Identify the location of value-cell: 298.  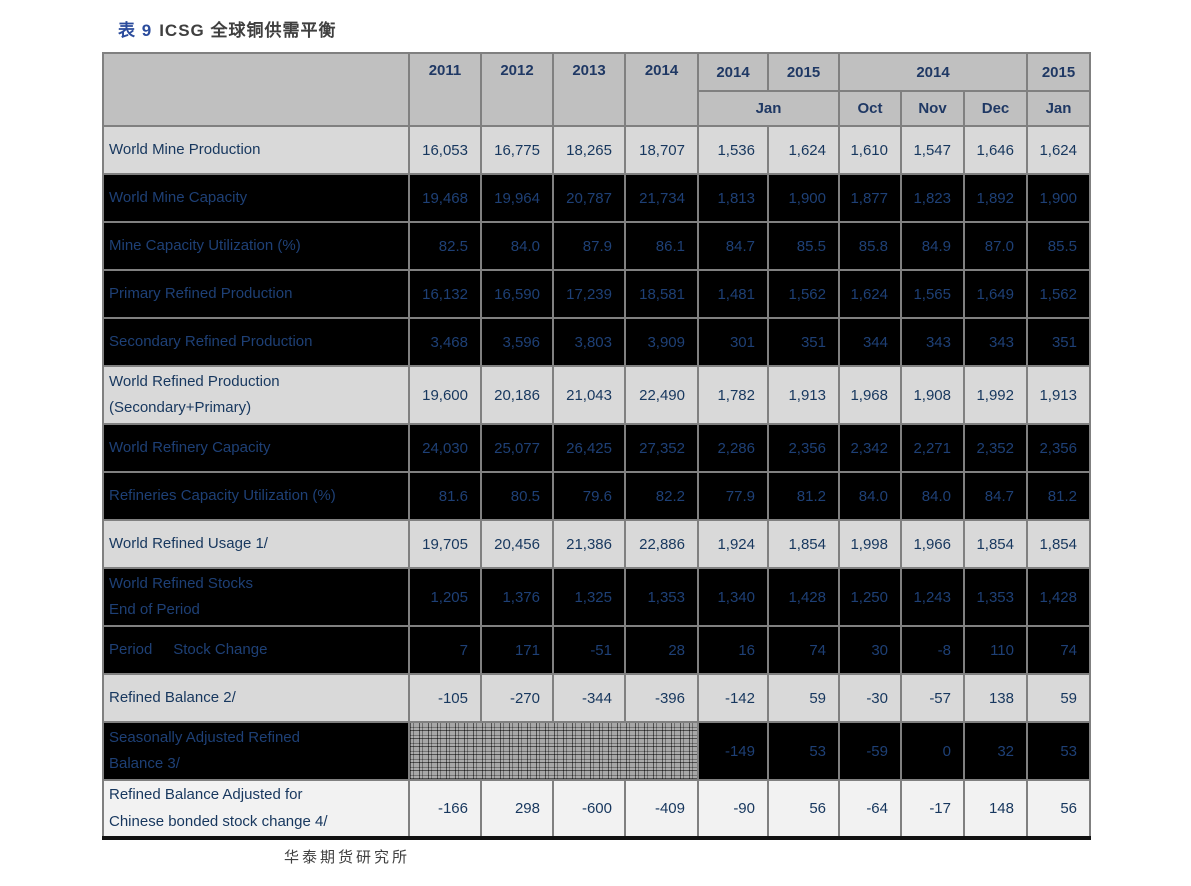
(517, 809).